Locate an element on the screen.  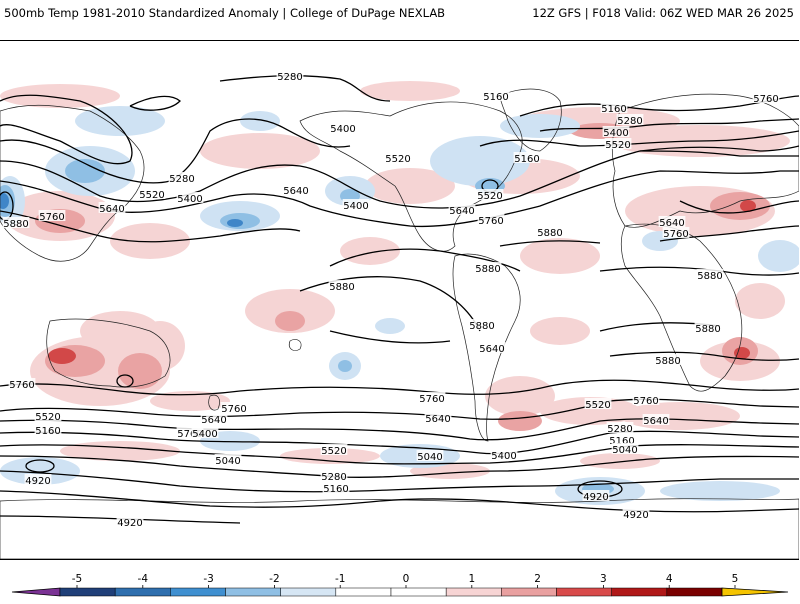
colorbar-tick-label: 4 is located at coordinates (669, 579).